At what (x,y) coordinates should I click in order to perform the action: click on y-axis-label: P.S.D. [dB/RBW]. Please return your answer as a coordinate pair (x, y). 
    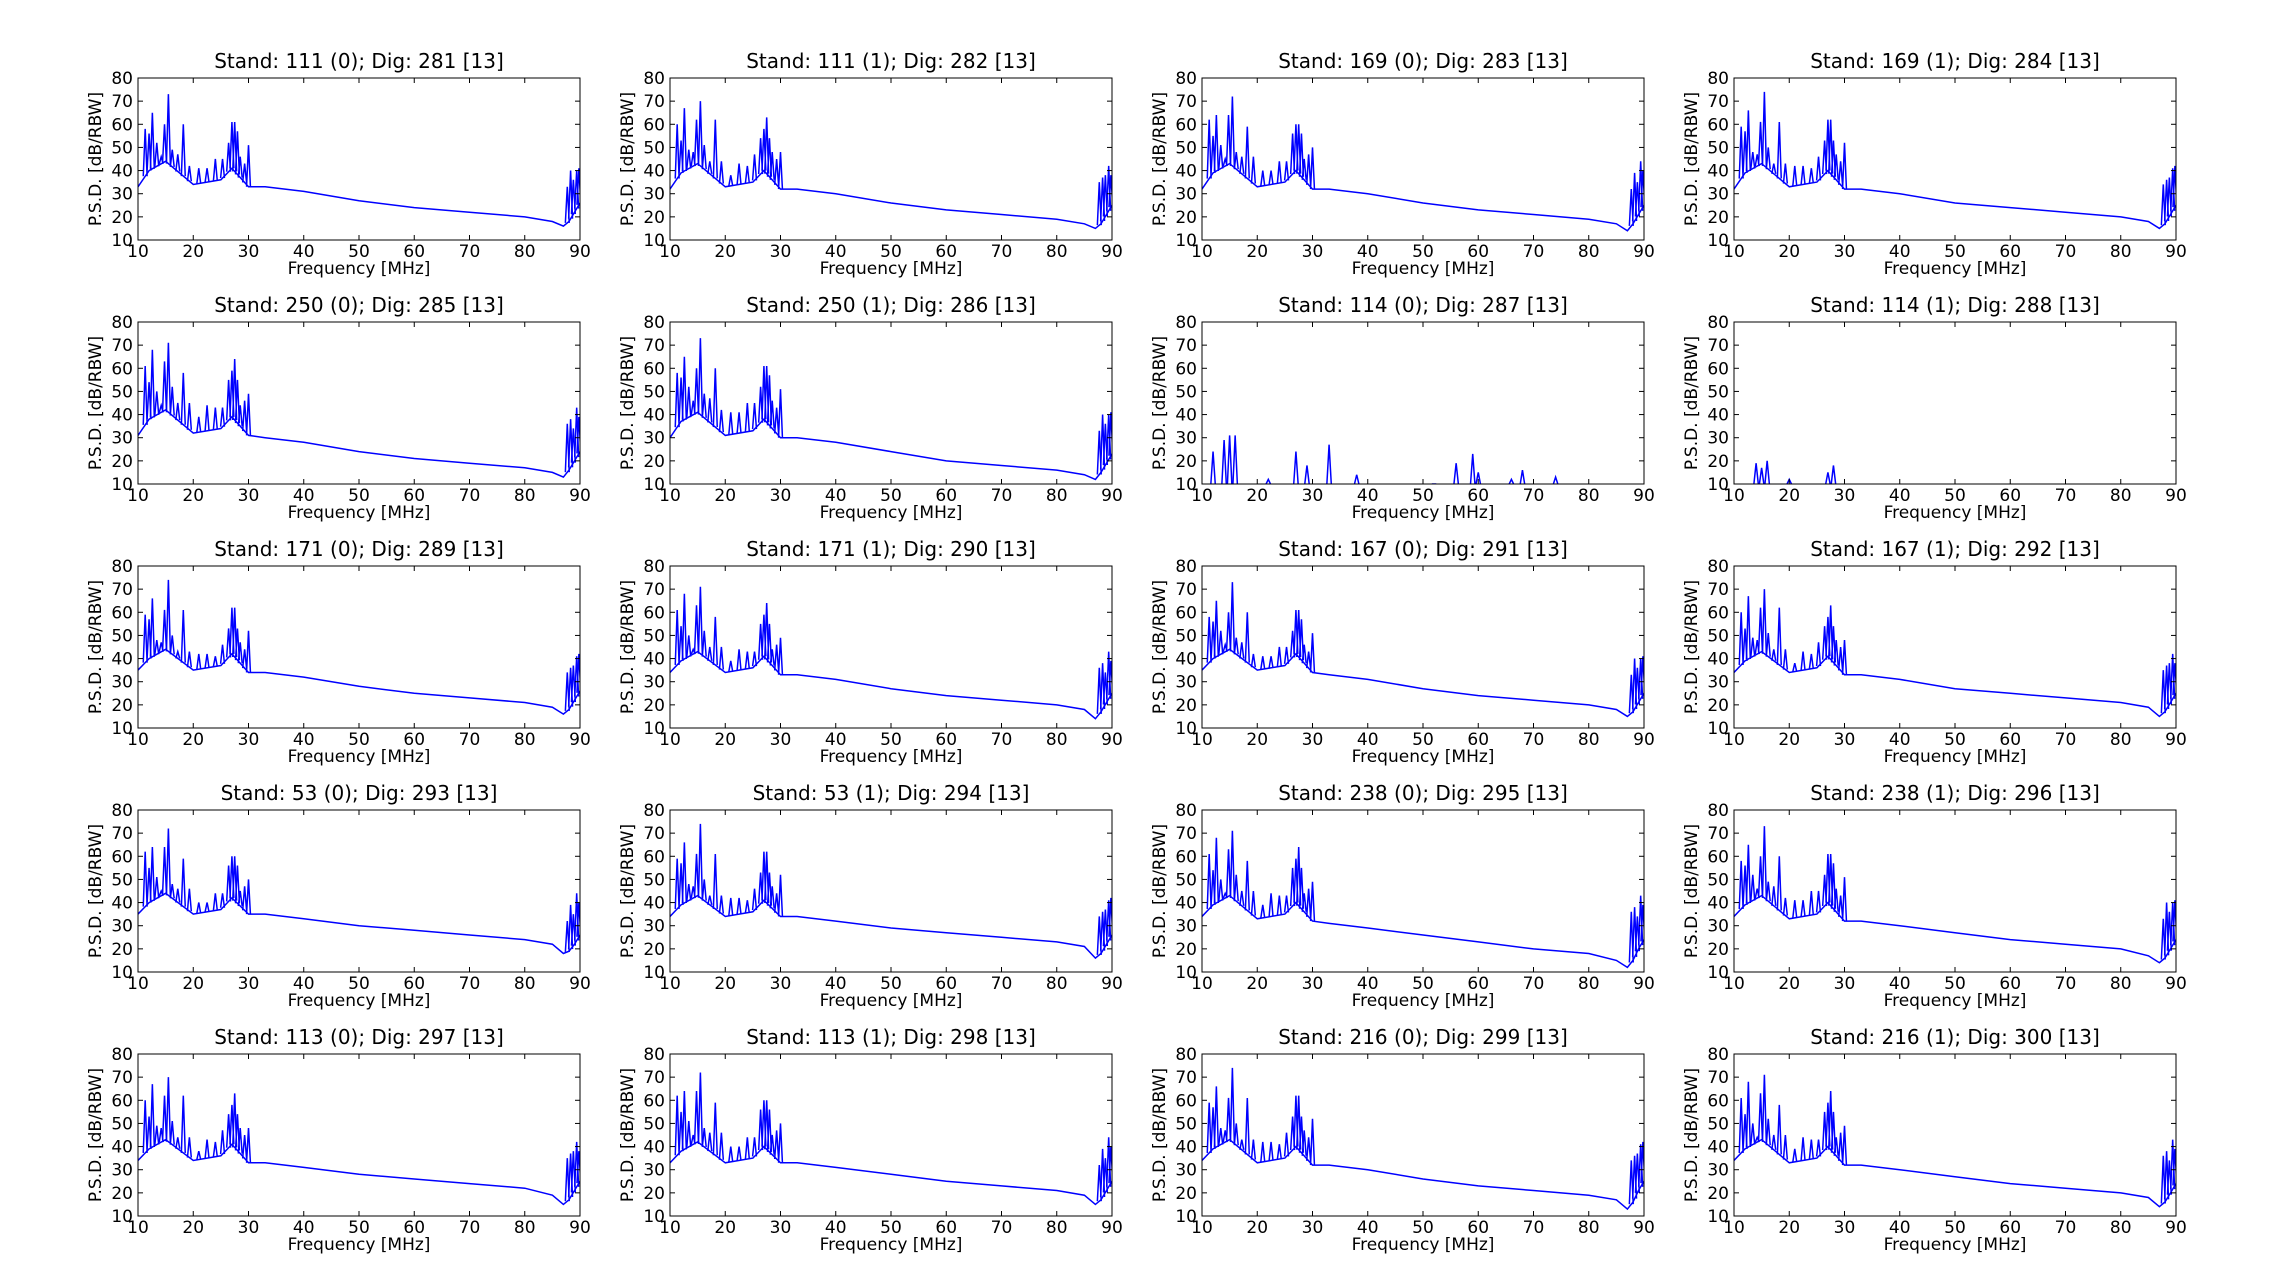
    Looking at the image, I should click on (628, 159).